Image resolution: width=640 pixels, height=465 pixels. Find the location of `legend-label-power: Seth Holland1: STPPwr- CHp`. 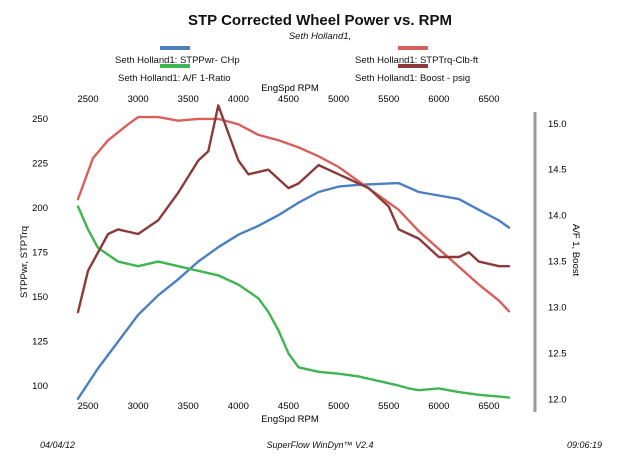

legend-label-power: Seth Holland1: STPPwr- CHp is located at coordinates (177, 60).